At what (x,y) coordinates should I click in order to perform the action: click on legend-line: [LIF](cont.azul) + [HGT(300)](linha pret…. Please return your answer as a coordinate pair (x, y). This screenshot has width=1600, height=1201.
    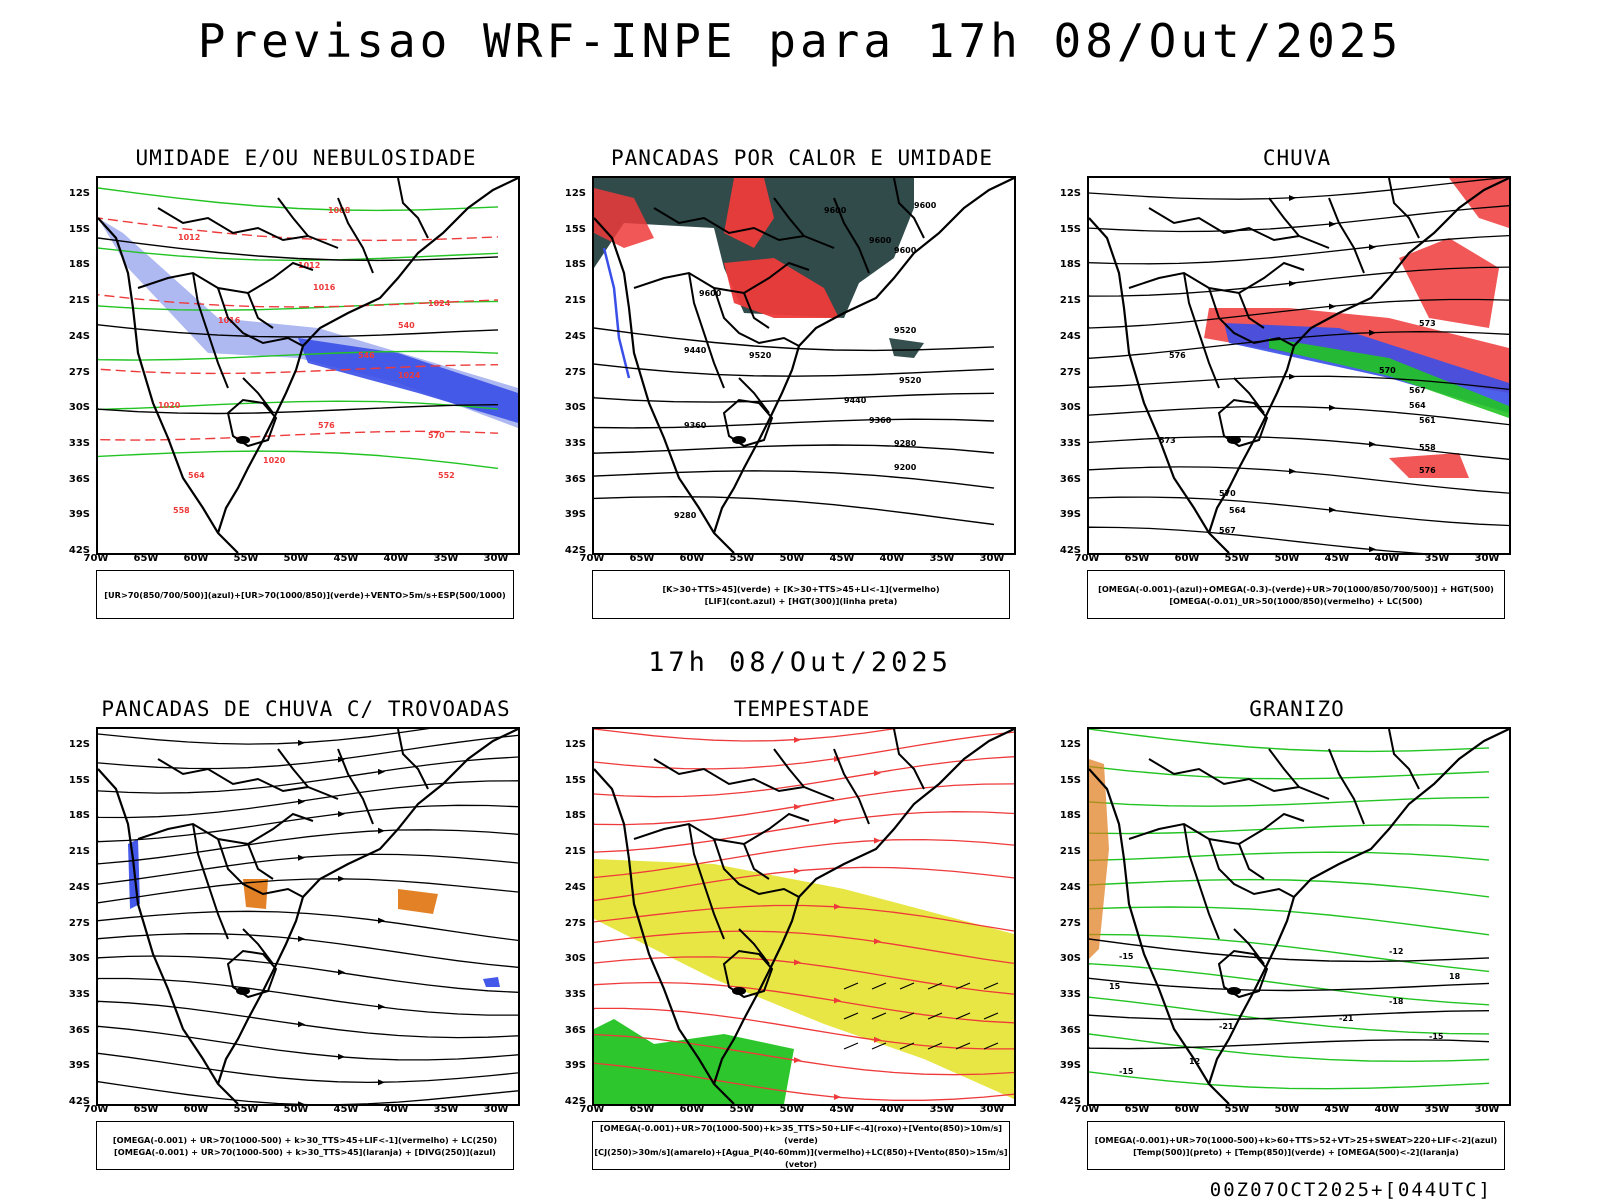
    Looking at the image, I should click on (801, 600).